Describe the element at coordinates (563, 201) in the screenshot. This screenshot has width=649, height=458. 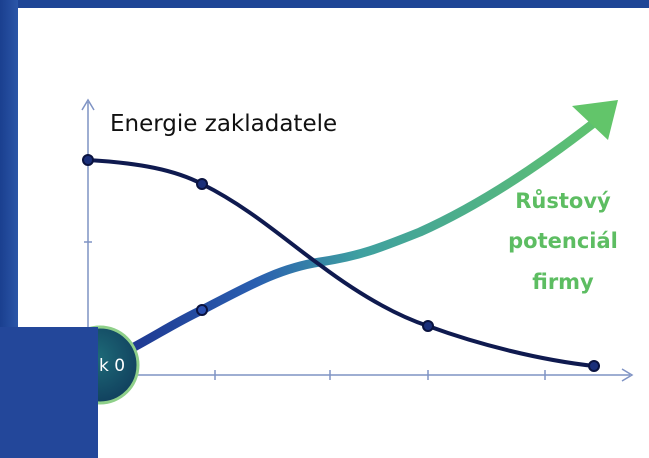
I see `growth-label-line: Růstový` at that location.